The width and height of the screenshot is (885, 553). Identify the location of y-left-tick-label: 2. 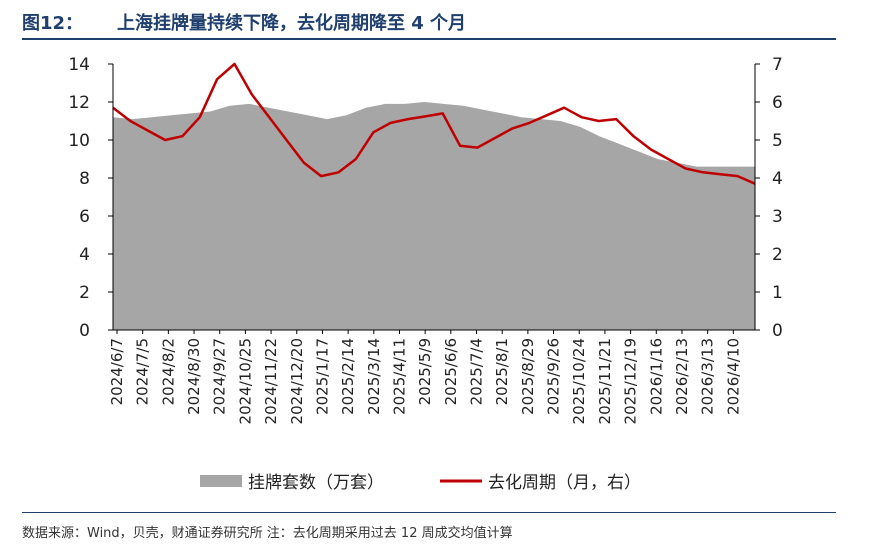
(84, 293).